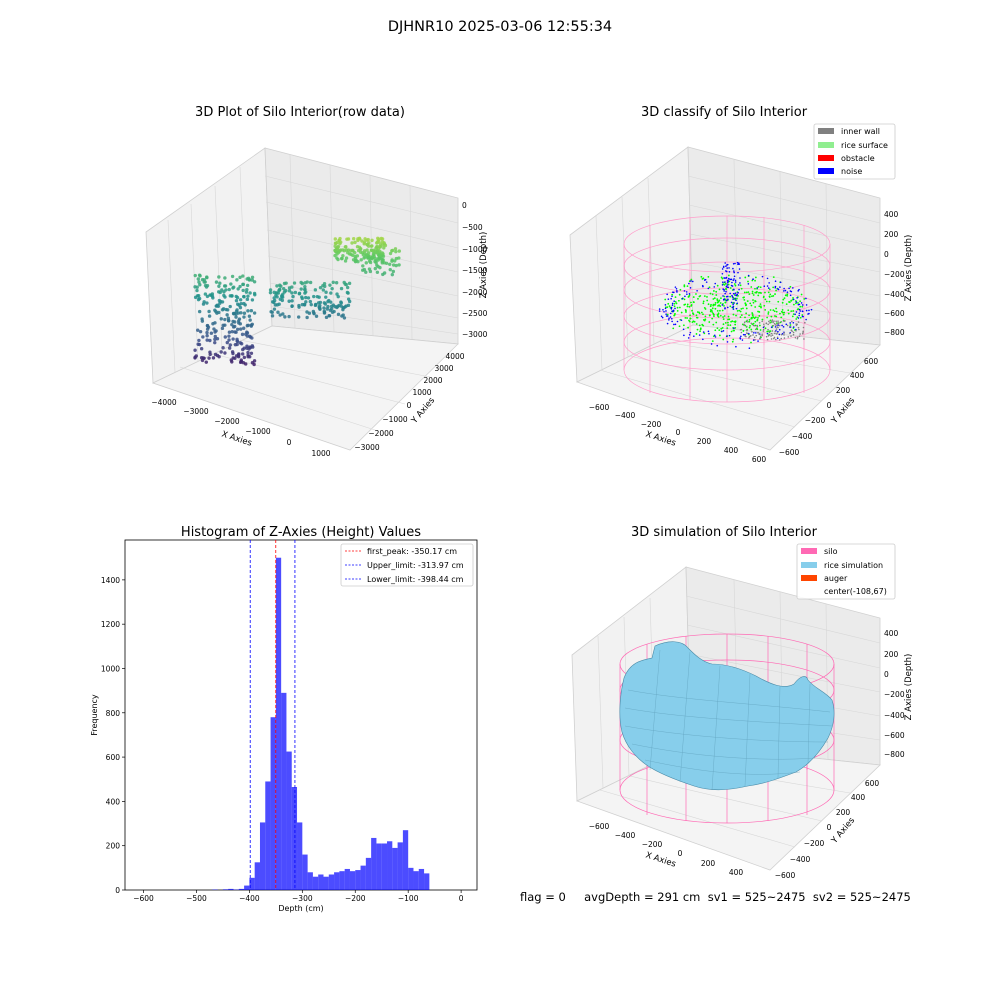  I want to click on legend-label-center: center(-108,67), so click(855, 591).